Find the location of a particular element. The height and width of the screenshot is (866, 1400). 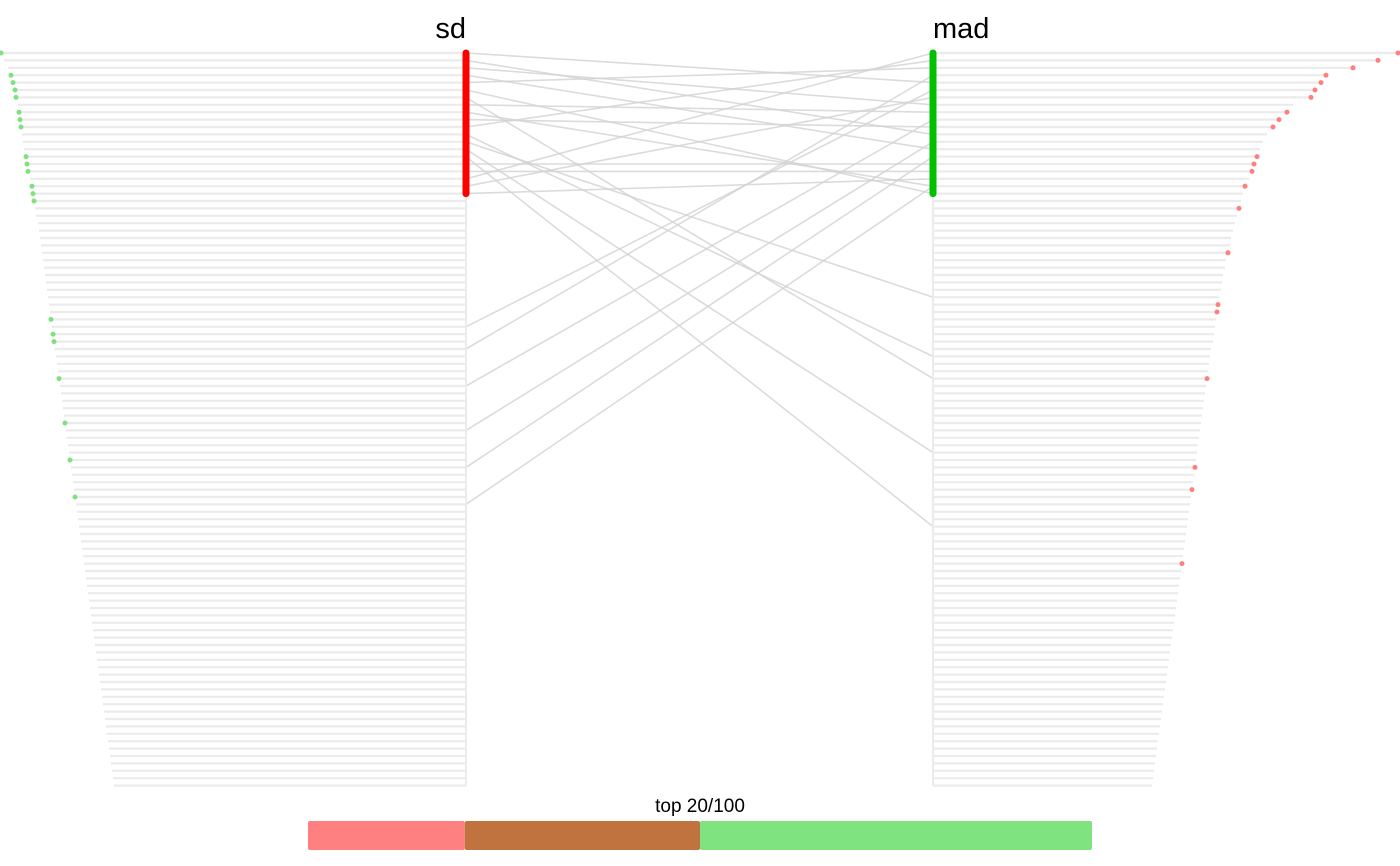

column-title-sd: sd is located at coordinates (450, 29).